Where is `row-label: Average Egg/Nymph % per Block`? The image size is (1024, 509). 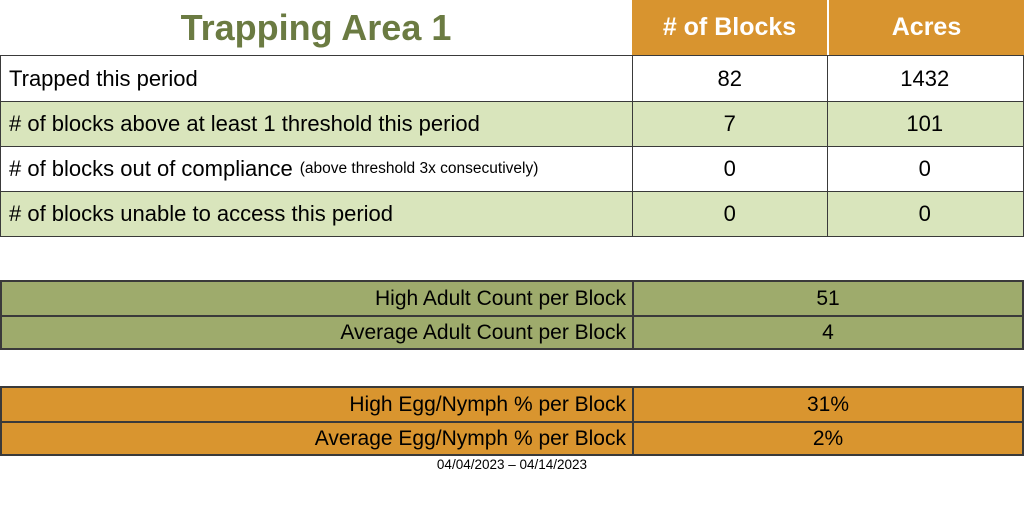 row-label: Average Egg/Nymph % per Block is located at coordinates (470, 438).